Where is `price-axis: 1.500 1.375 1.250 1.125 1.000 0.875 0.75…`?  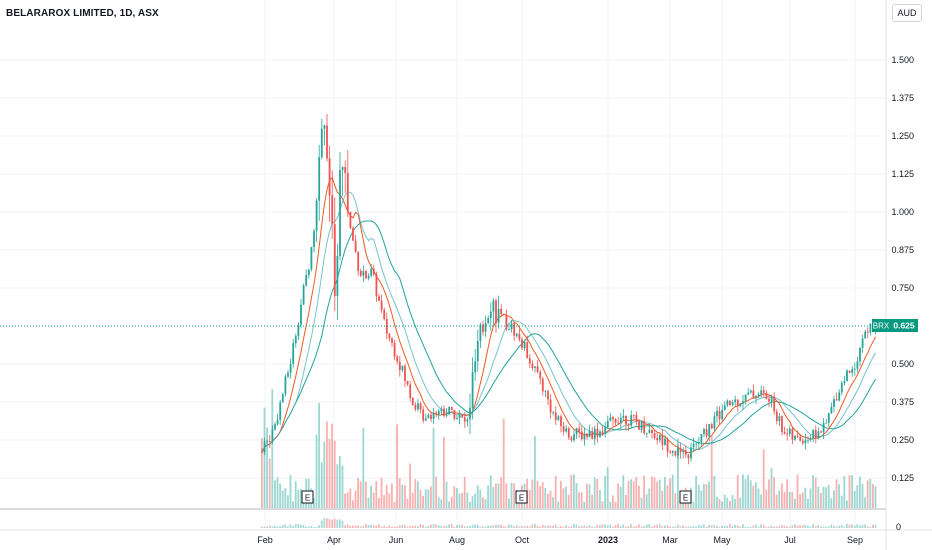
price-axis: 1.500 1.375 1.250 1.125 1.000 0.875 0.75… is located at coordinates (902, 269).